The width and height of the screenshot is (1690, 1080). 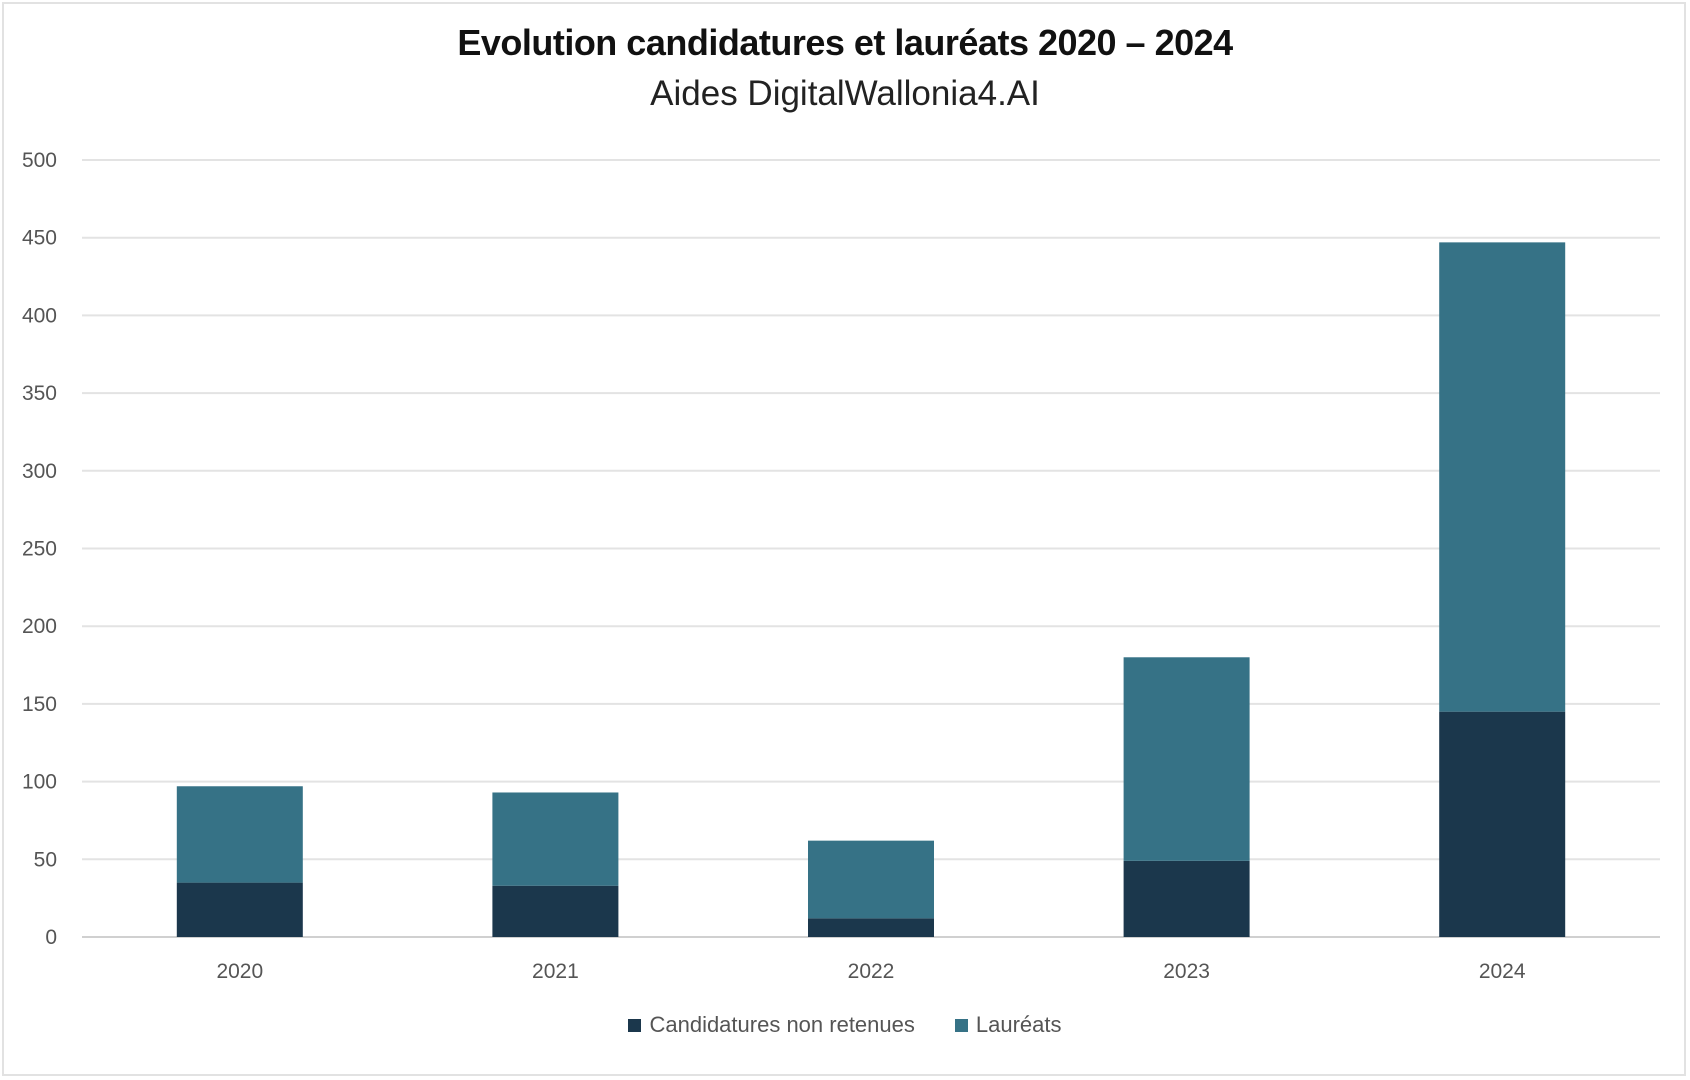 What do you see at coordinates (39, 549) in the screenshot?
I see `y-tick-label: 250` at bounding box center [39, 549].